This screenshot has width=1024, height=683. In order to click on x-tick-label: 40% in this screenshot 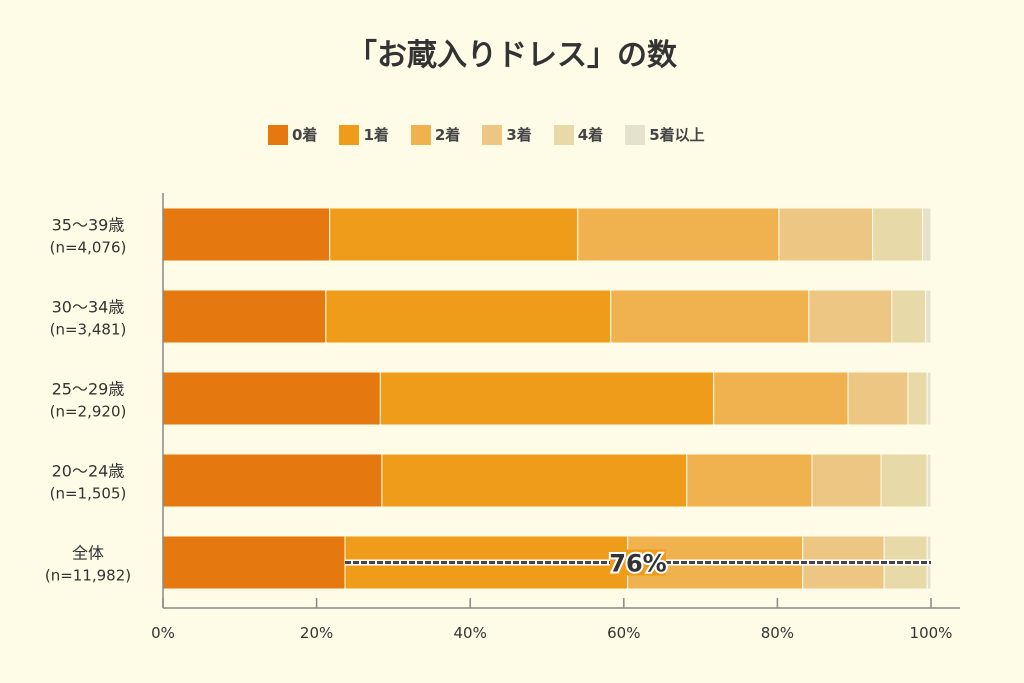, I will do `click(470, 633)`.